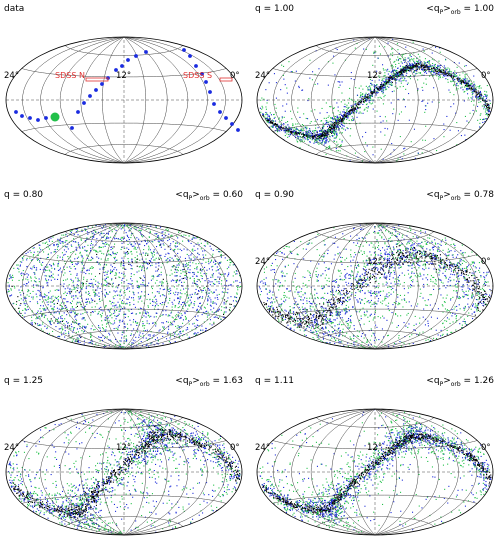  What do you see at coordinates (14, 9) in the screenshot?
I see `panel-left-label: data` at bounding box center [14, 9].